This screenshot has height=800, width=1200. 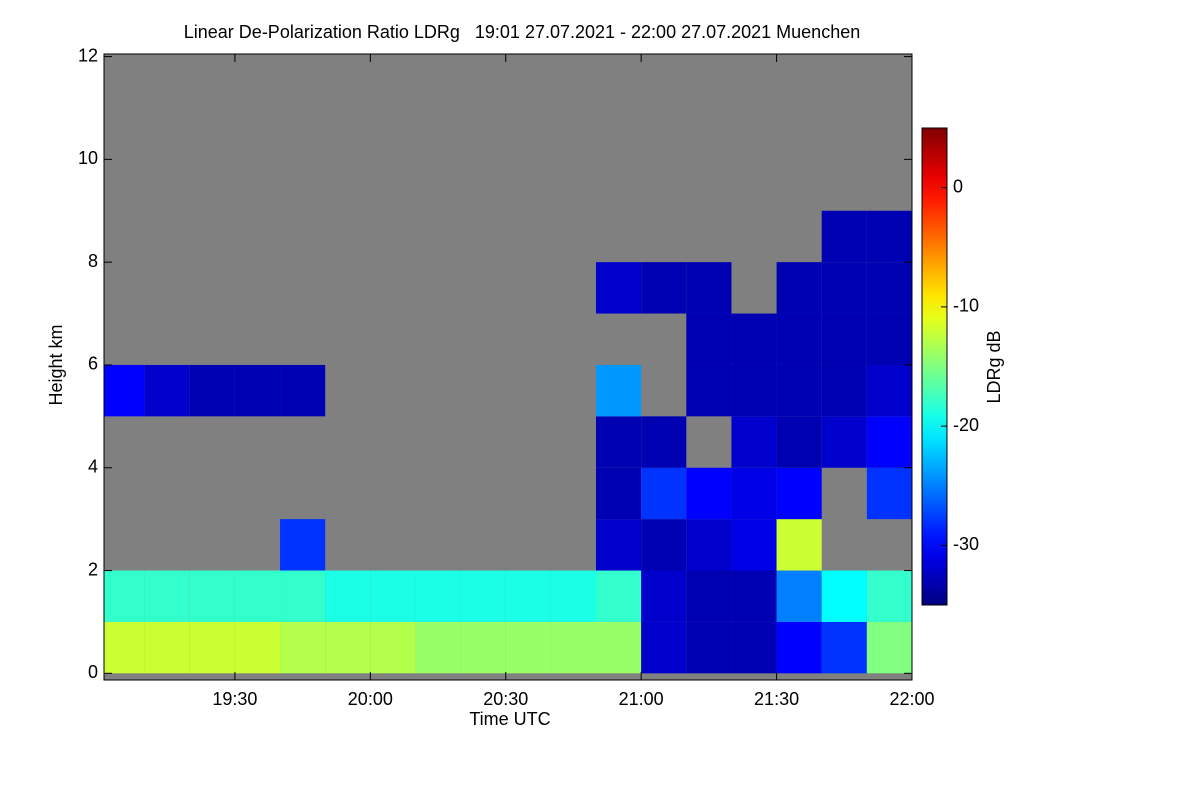 What do you see at coordinates (93, 466) in the screenshot?
I see `y-tick-label: 4` at bounding box center [93, 466].